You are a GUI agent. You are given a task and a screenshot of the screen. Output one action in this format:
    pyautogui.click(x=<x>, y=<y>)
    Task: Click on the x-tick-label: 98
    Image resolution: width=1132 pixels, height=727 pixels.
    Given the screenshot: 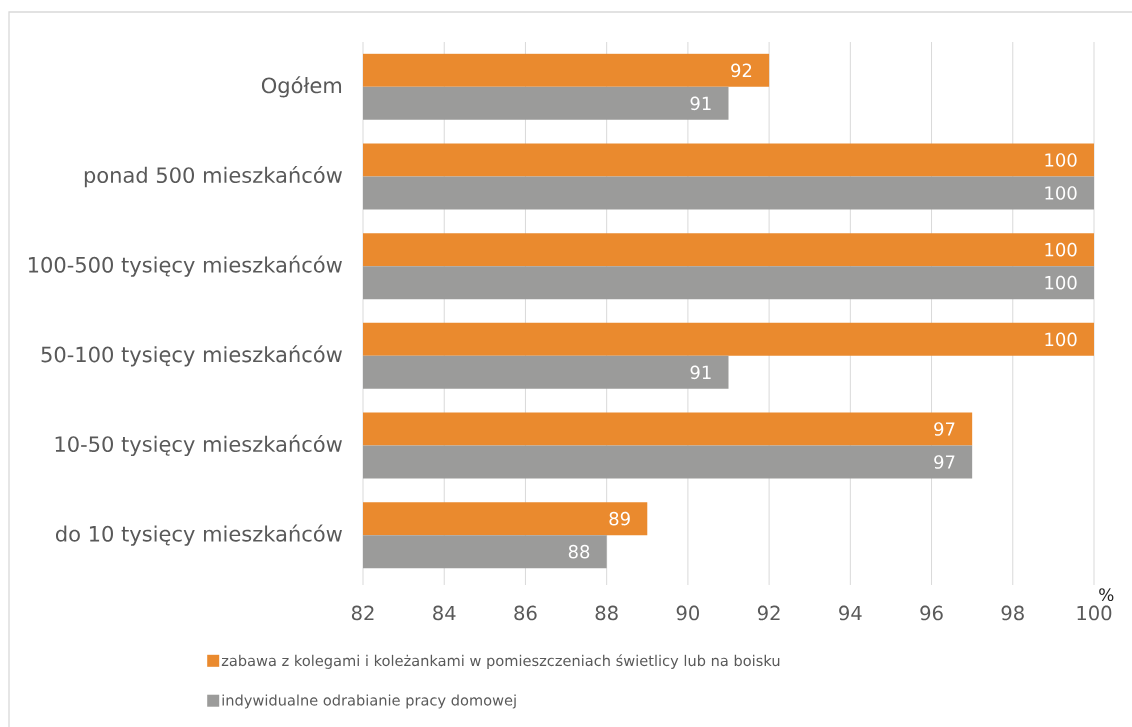 What is the action you would take?
    pyautogui.click(x=1012, y=613)
    